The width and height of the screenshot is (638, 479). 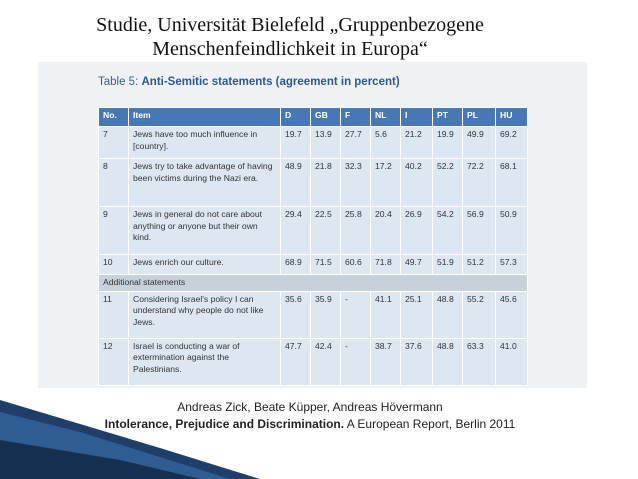 I want to click on cell: 22.5, so click(x=325, y=230).